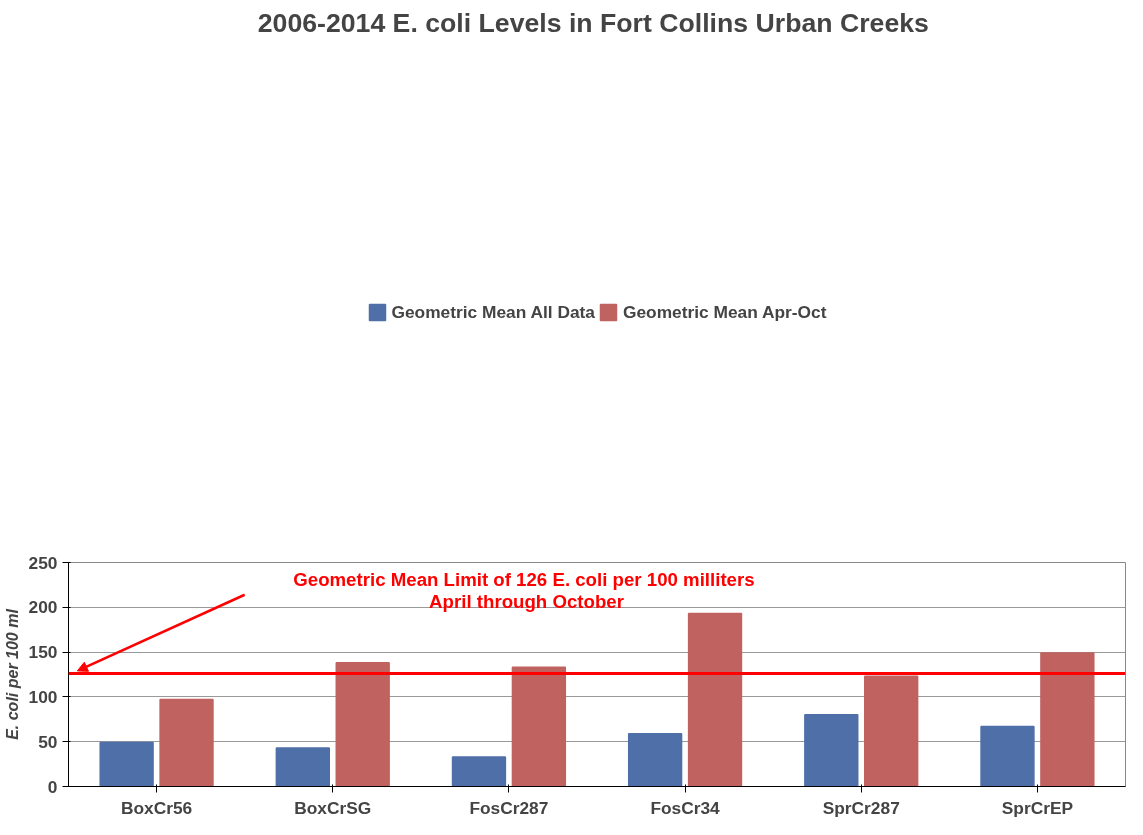 This screenshot has width=1143, height=835. Describe the element at coordinates (509, 807) in the screenshot. I see `x-tick-label: FosCr287` at that location.